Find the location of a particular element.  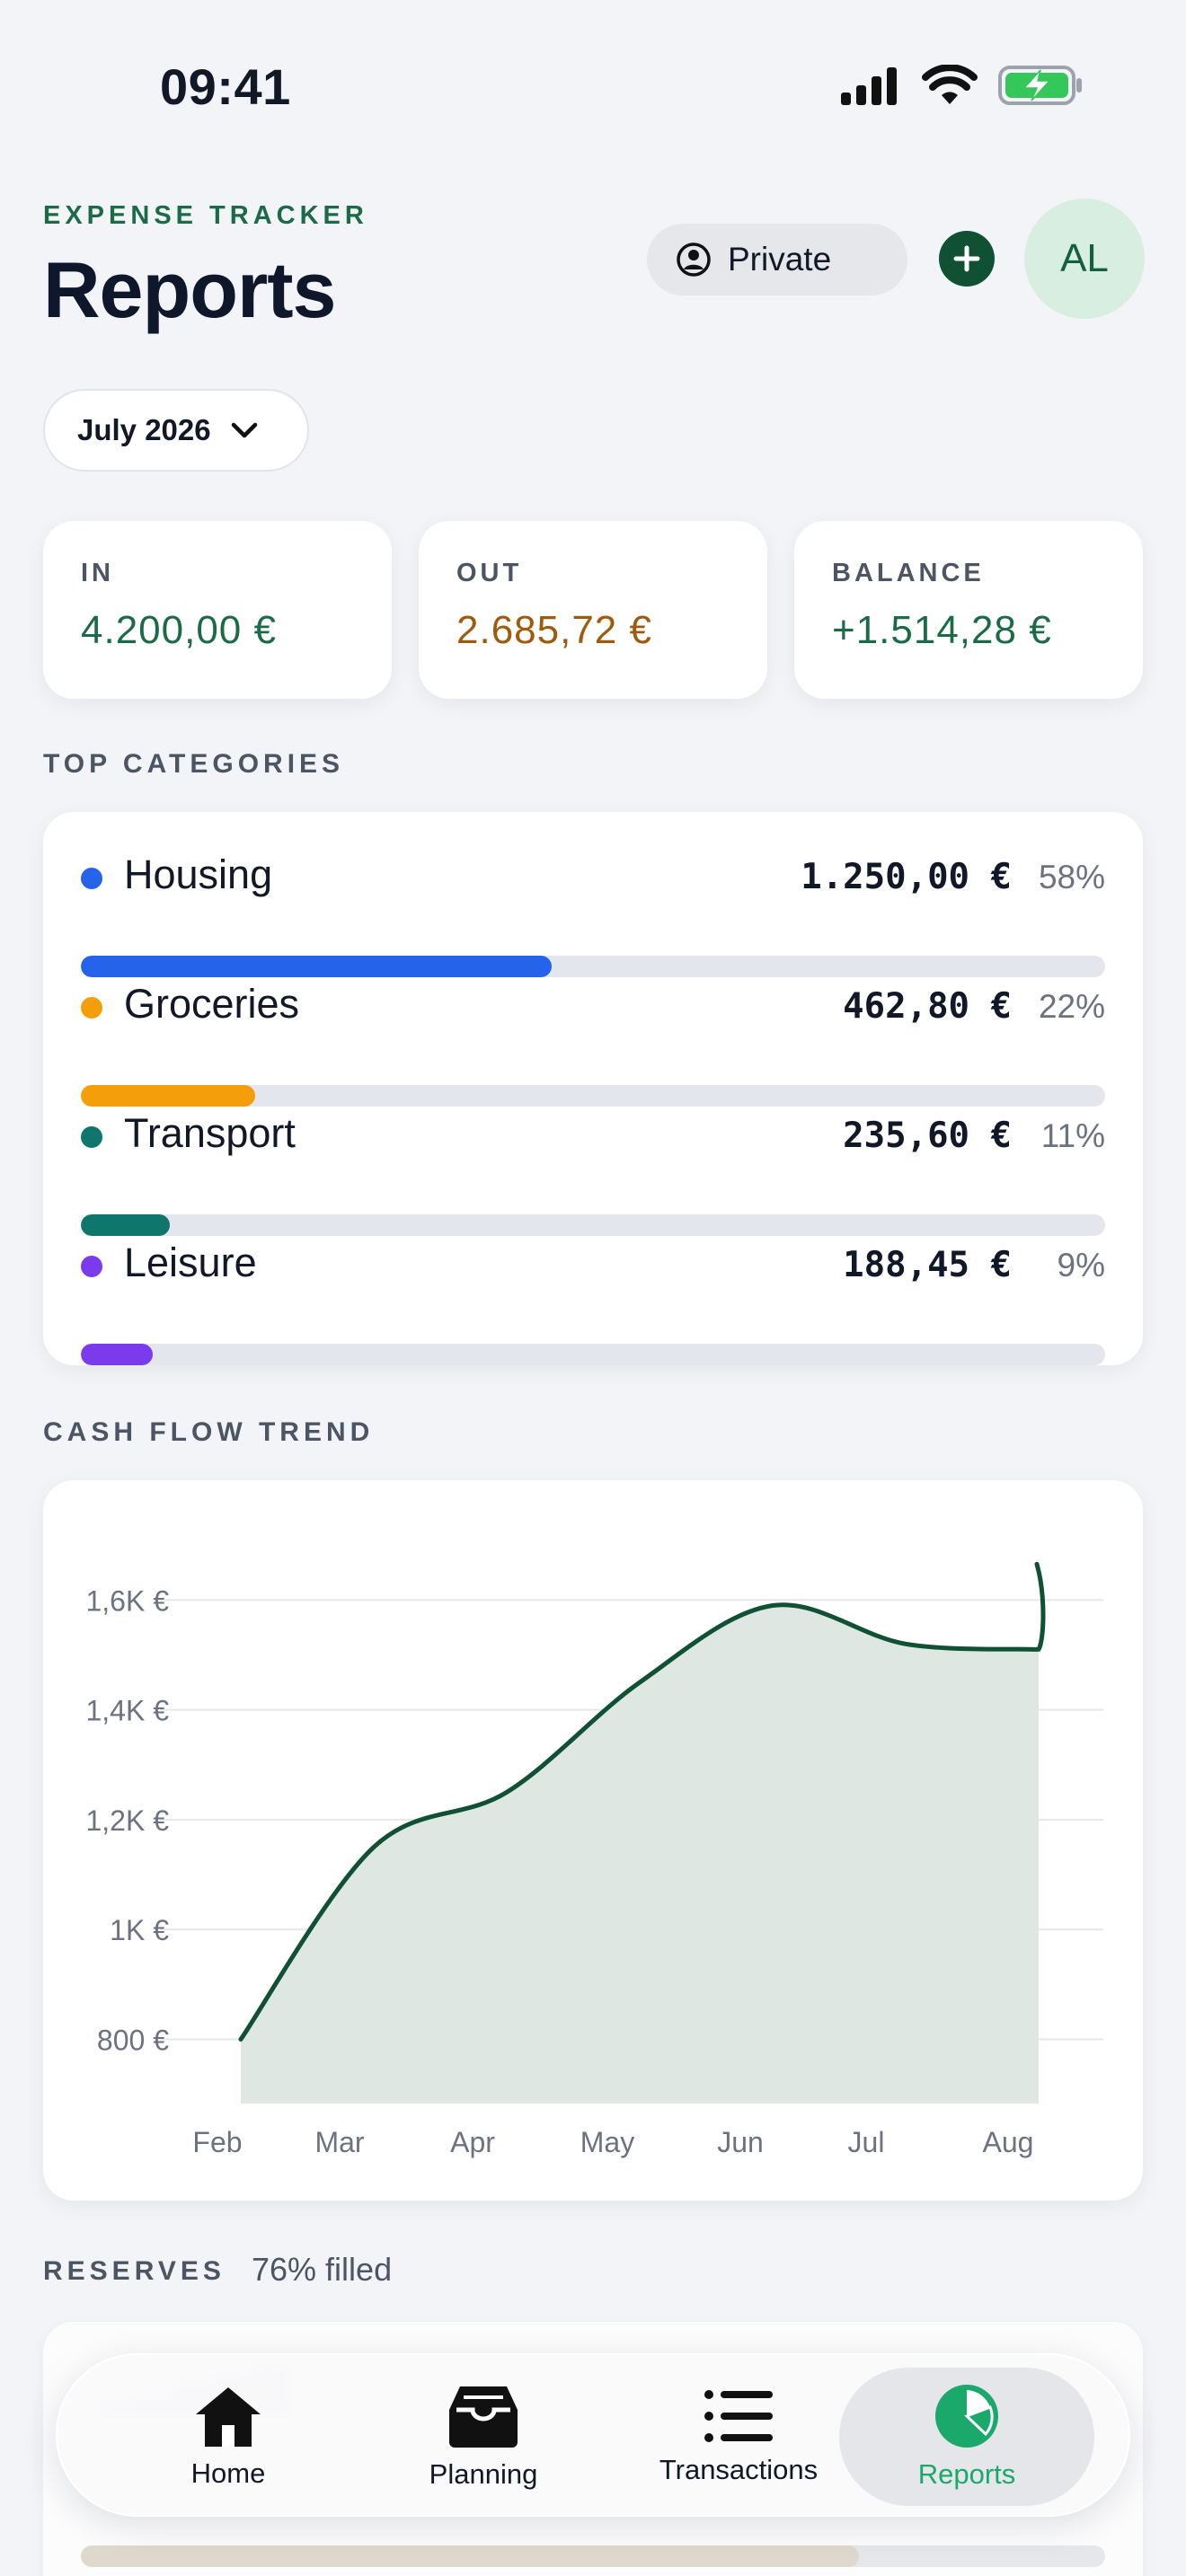

cellular-signal-icon is located at coordinates (869, 86).